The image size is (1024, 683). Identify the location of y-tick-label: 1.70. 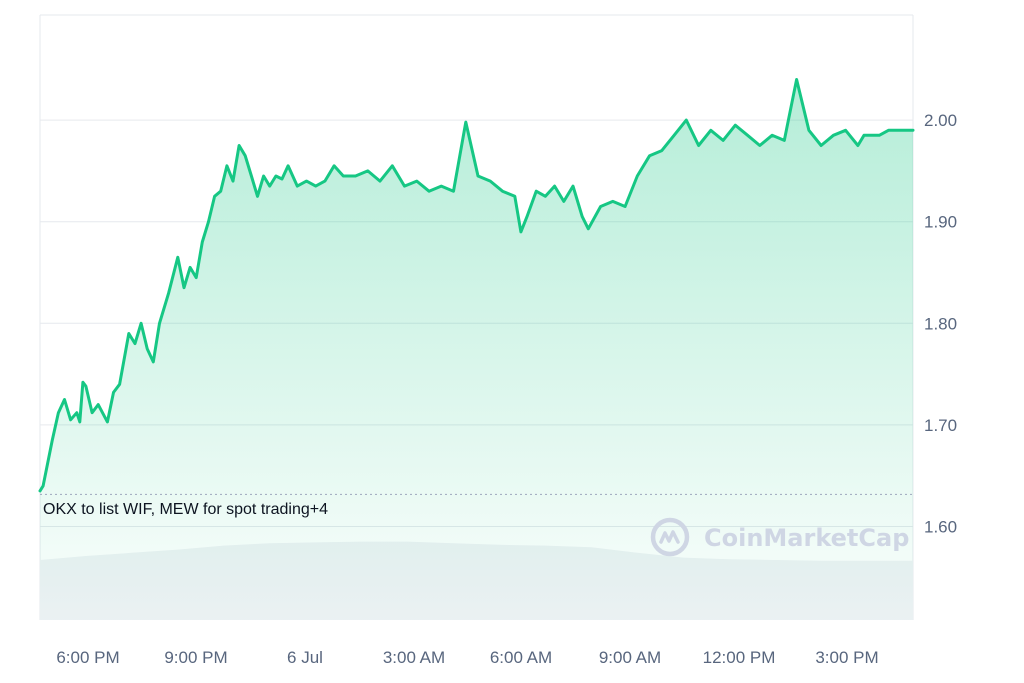
(940, 425).